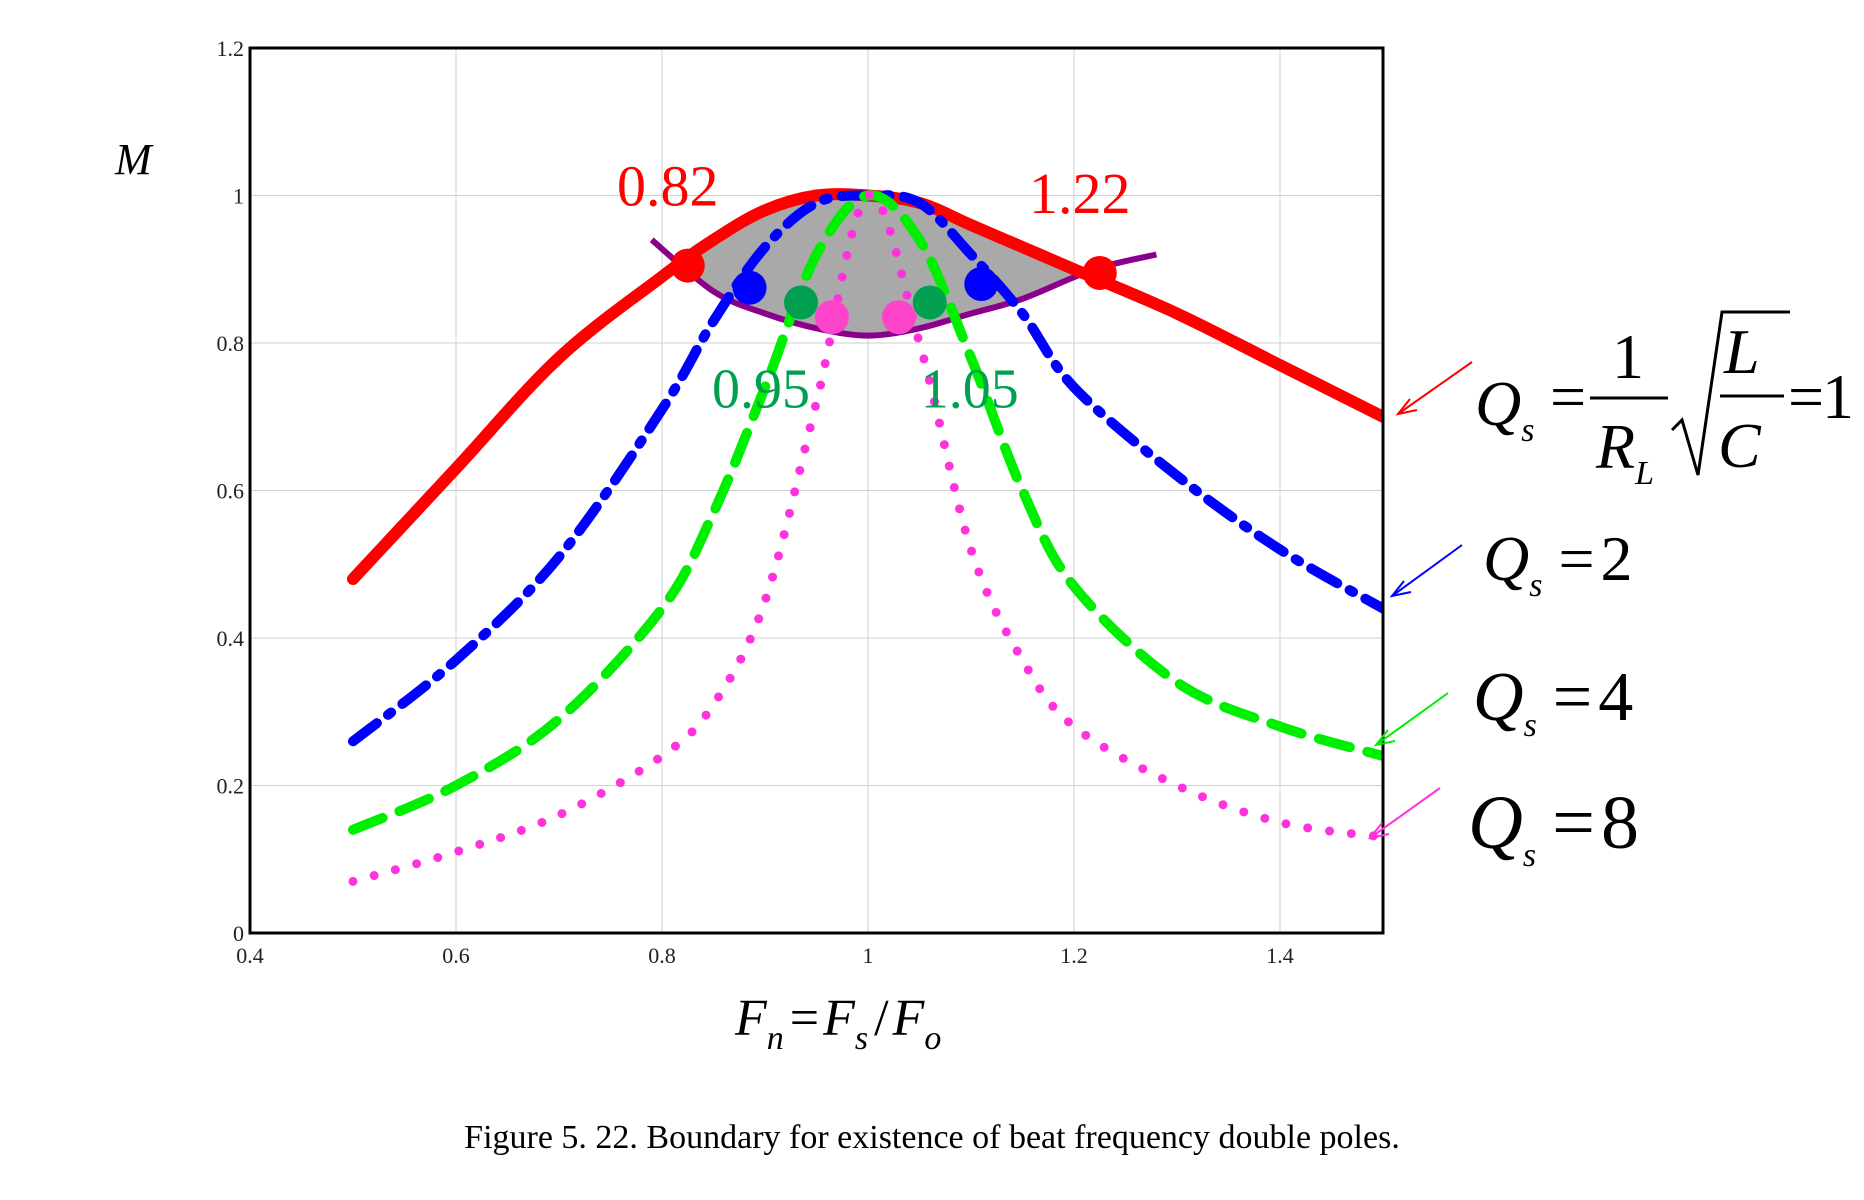 This screenshot has height=1200, width=1864. What do you see at coordinates (231, 491) in the screenshot?
I see `y-tick-label-3: 0.6` at bounding box center [231, 491].